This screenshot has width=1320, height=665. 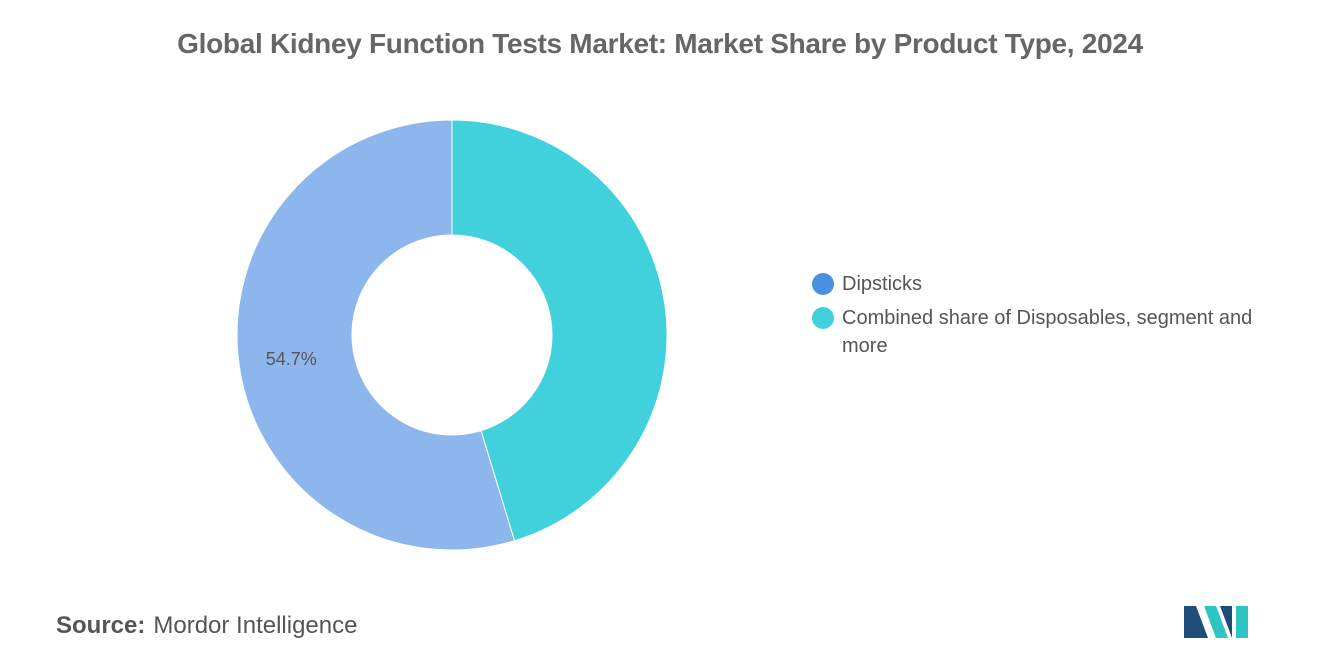 What do you see at coordinates (559, 330) in the screenshot?
I see `donut-slice-combined-share-of-disposables-segment-and-more` at bounding box center [559, 330].